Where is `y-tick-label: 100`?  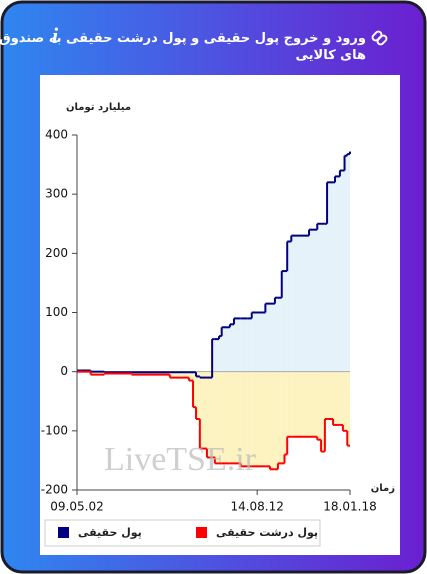
y-tick-label: 100 is located at coordinates (56, 312).